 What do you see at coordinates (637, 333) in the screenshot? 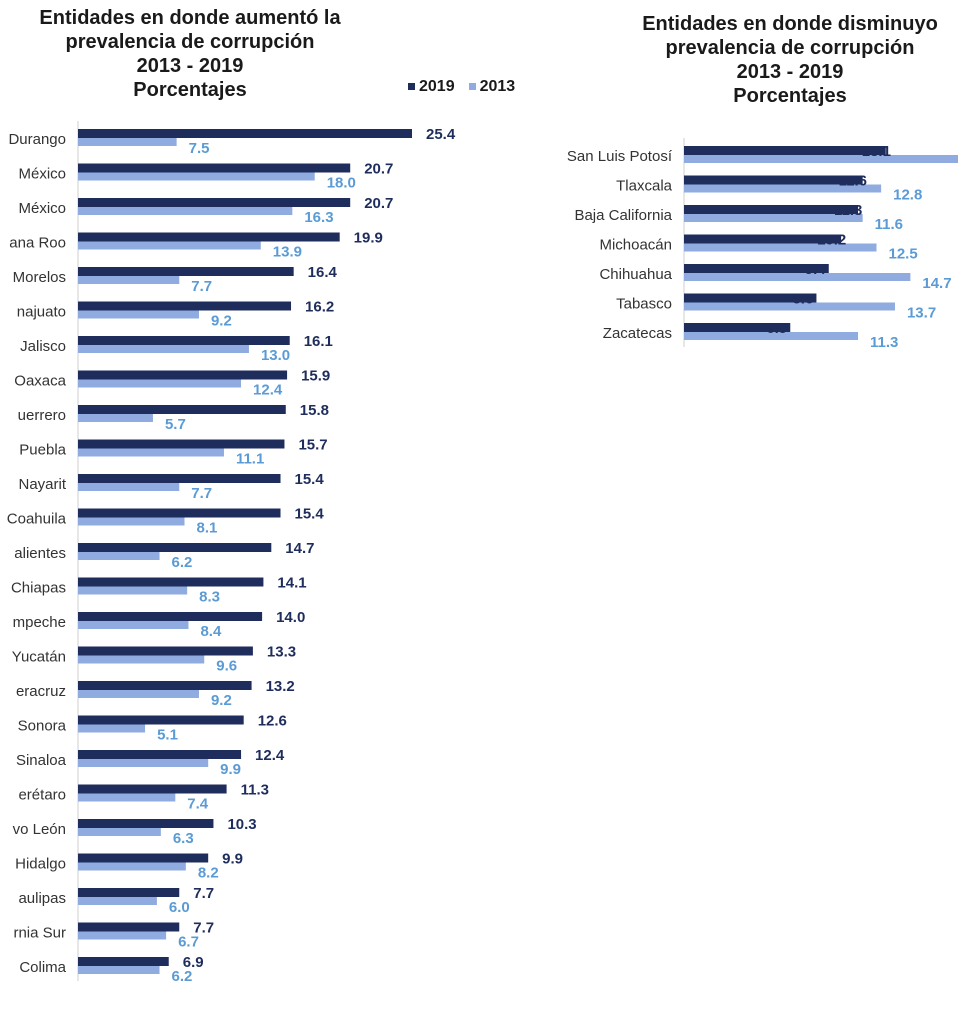
I see `category-label: Zacatecas` at bounding box center [637, 333].